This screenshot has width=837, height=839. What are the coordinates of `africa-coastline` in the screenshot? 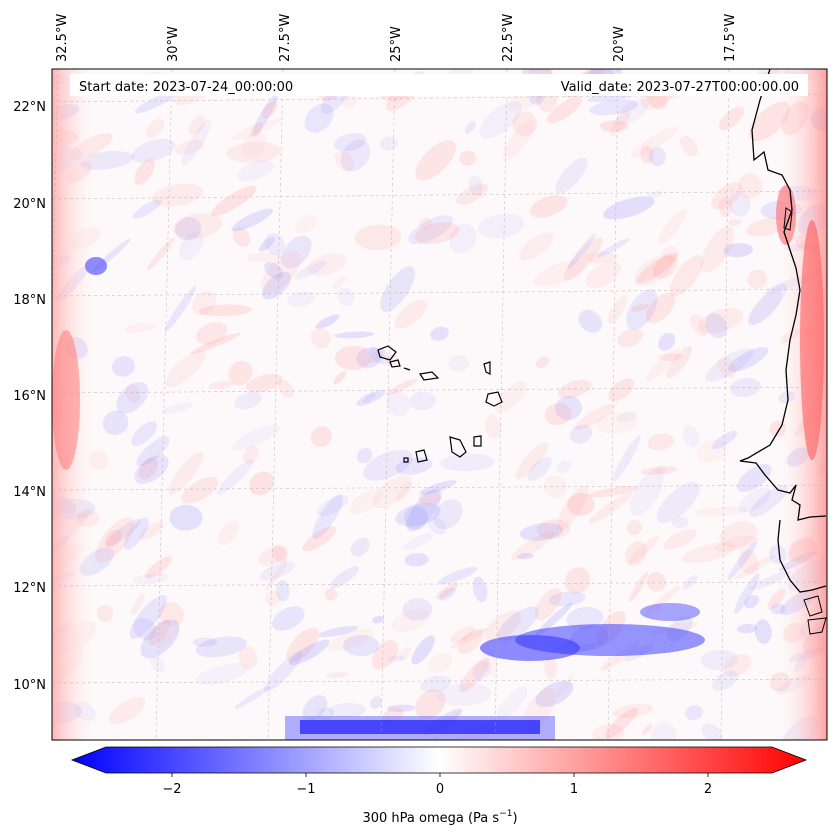 It's located at (783, 331).